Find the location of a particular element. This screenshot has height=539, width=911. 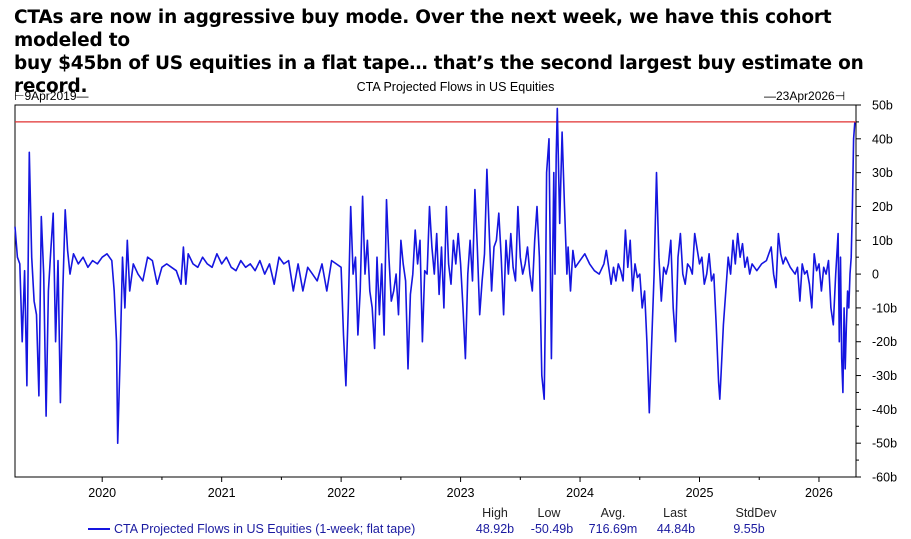

chart-title: CTA Projected Flows in US Equities is located at coordinates (455, 87).